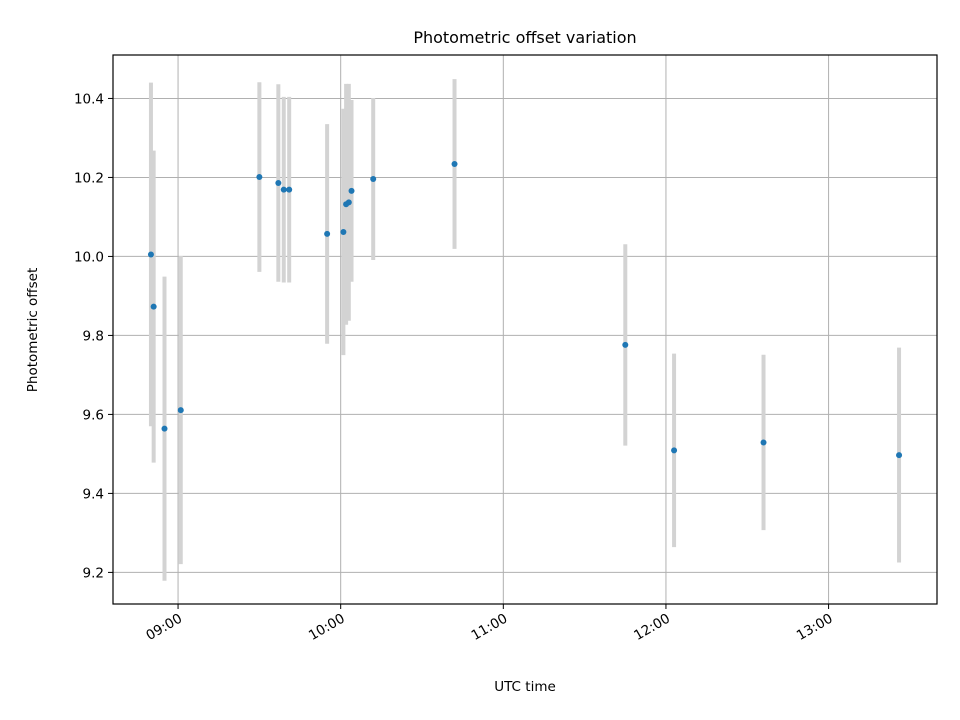 The image size is (960, 720). I want to click on x-axis: 09:00 10:00 11:00 12:00 13:00, so click(489, 624).